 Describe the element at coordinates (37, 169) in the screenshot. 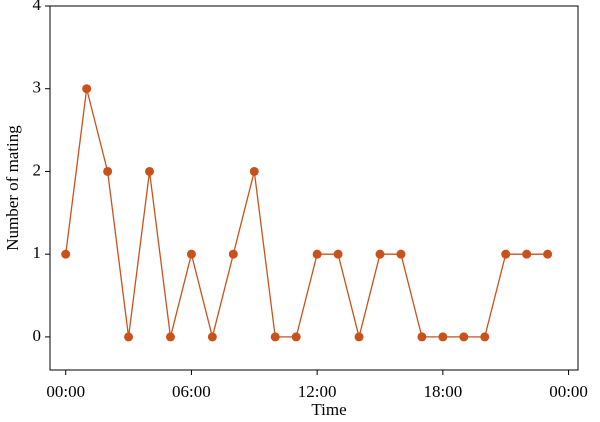

I see `y-tick-label: 2` at that location.